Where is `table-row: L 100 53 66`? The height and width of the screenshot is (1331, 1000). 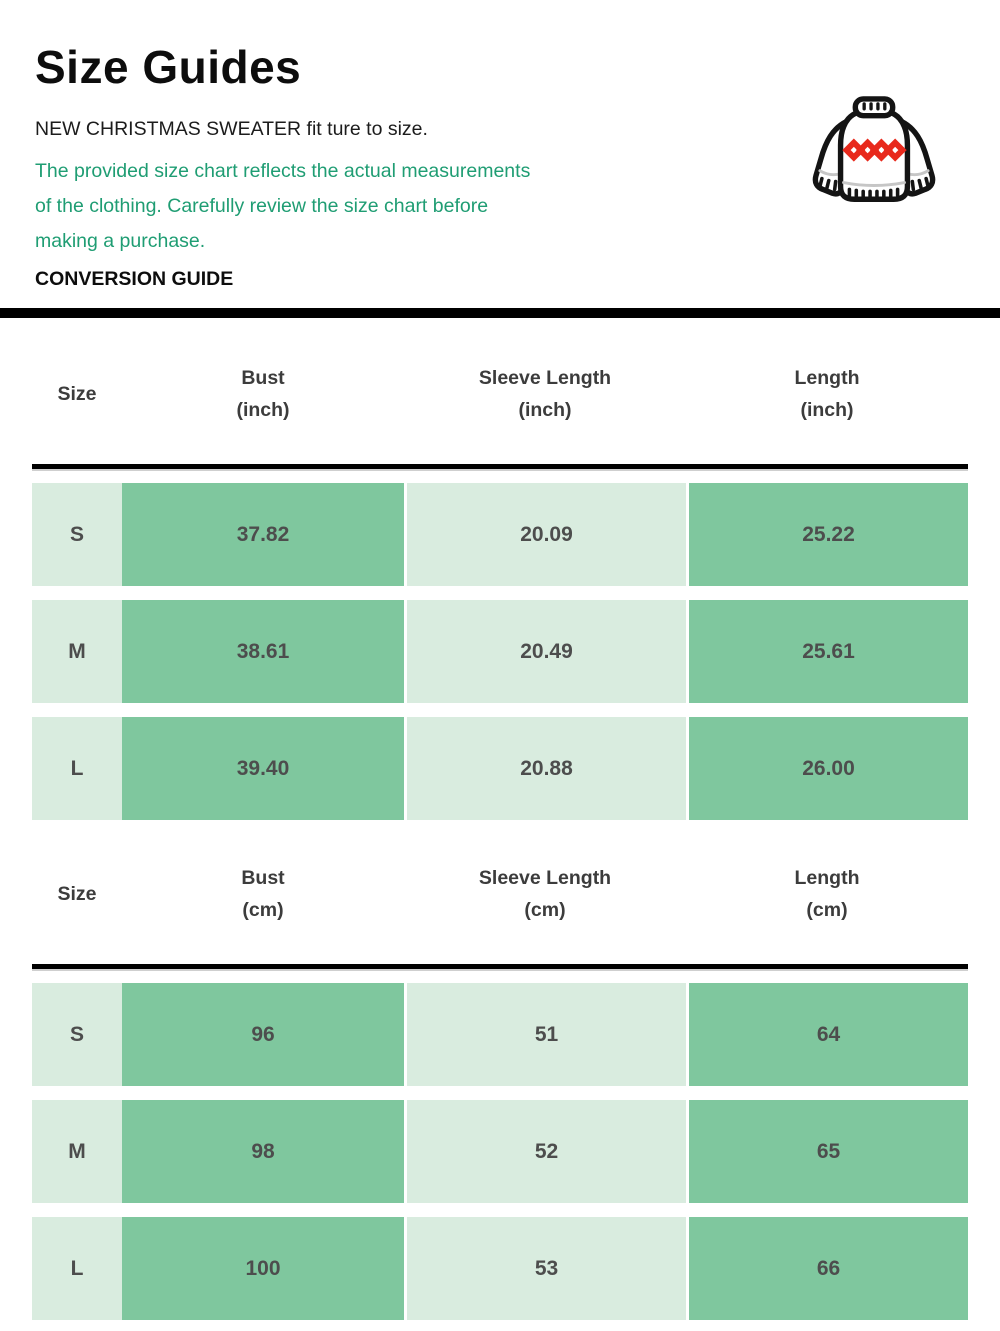 table-row: L 100 53 66 is located at coordinates (500, 1268).